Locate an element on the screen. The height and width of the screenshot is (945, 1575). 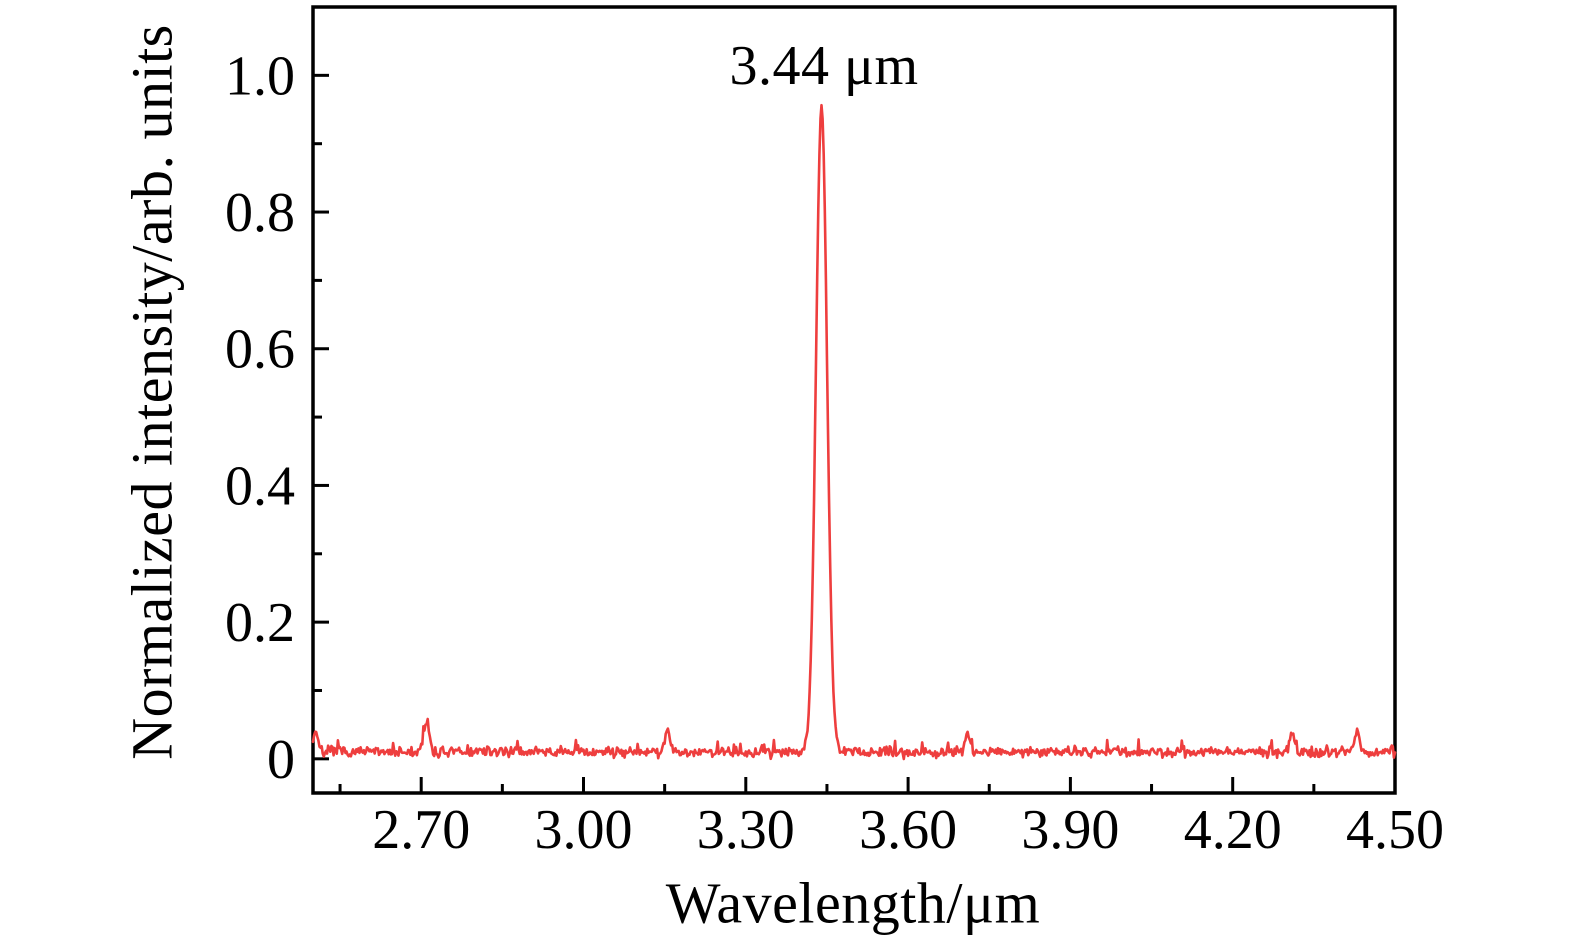
y-tick-label: 0.4 is located at coordinates (260, 486).